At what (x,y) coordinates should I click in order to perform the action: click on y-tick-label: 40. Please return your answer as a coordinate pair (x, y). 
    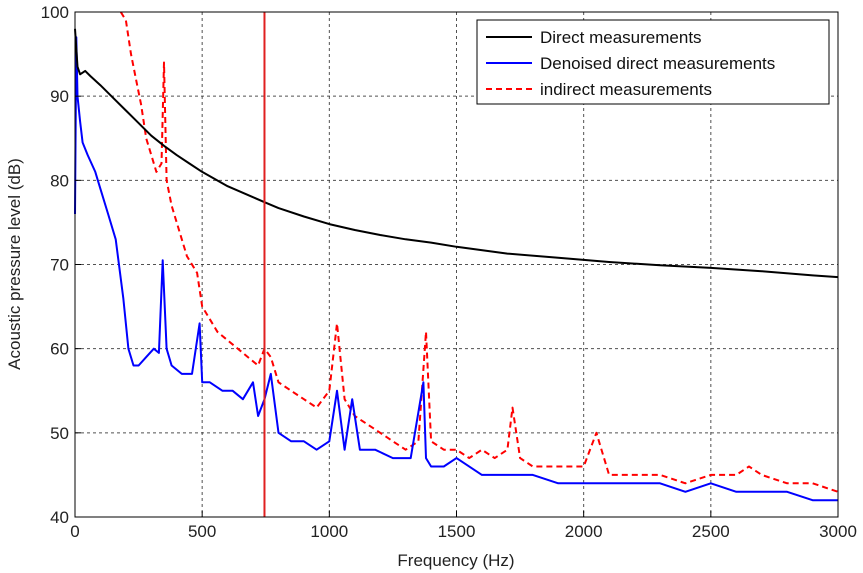
    Looking at the image, I should click on (59, 517).